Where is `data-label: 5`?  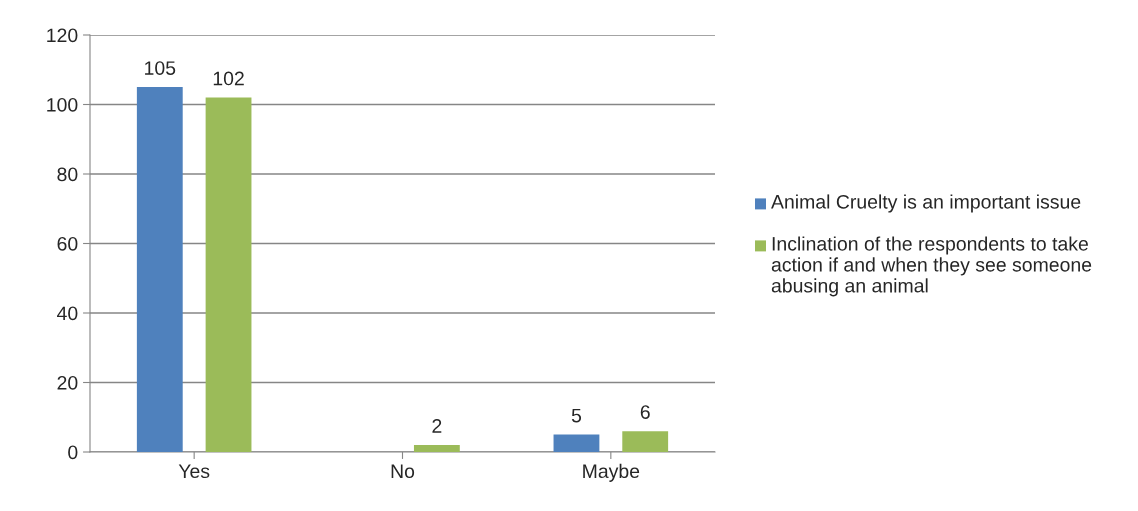
data-label: 5 is located at coordinates (576, 415).